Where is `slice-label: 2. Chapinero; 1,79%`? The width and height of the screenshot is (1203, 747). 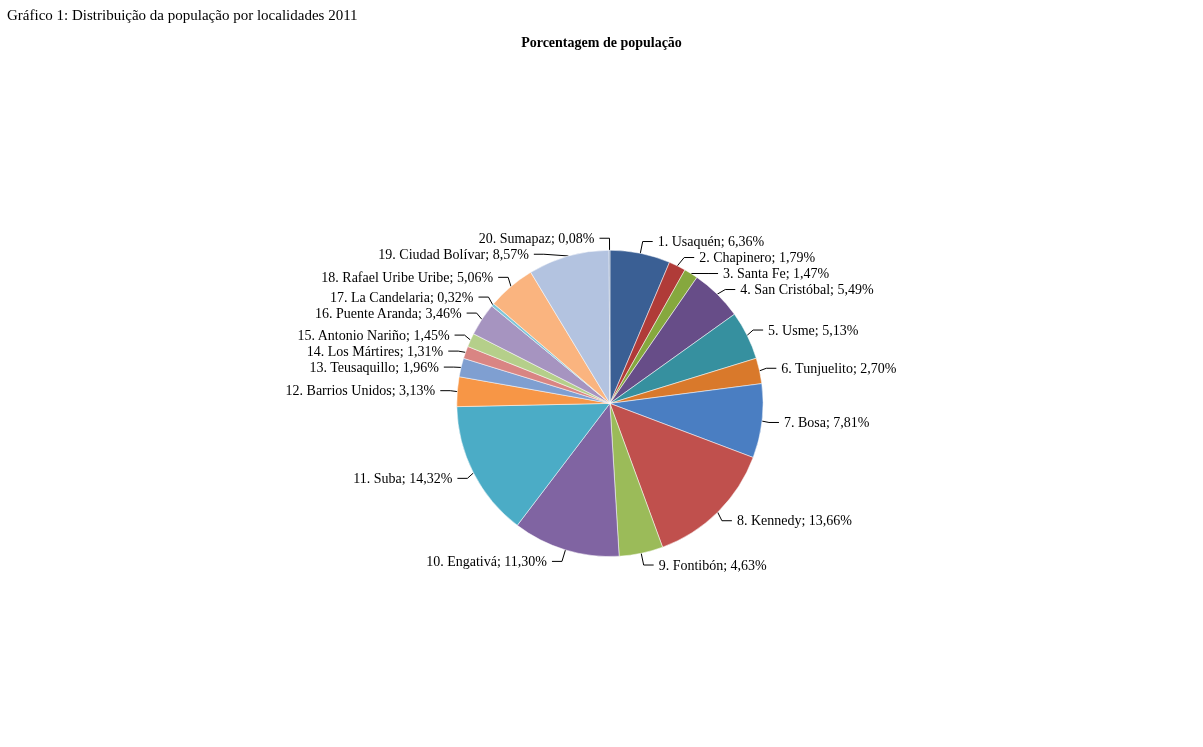 slice-label: 2. Chapinero; 1,79% is located at coordinates (757, 258).